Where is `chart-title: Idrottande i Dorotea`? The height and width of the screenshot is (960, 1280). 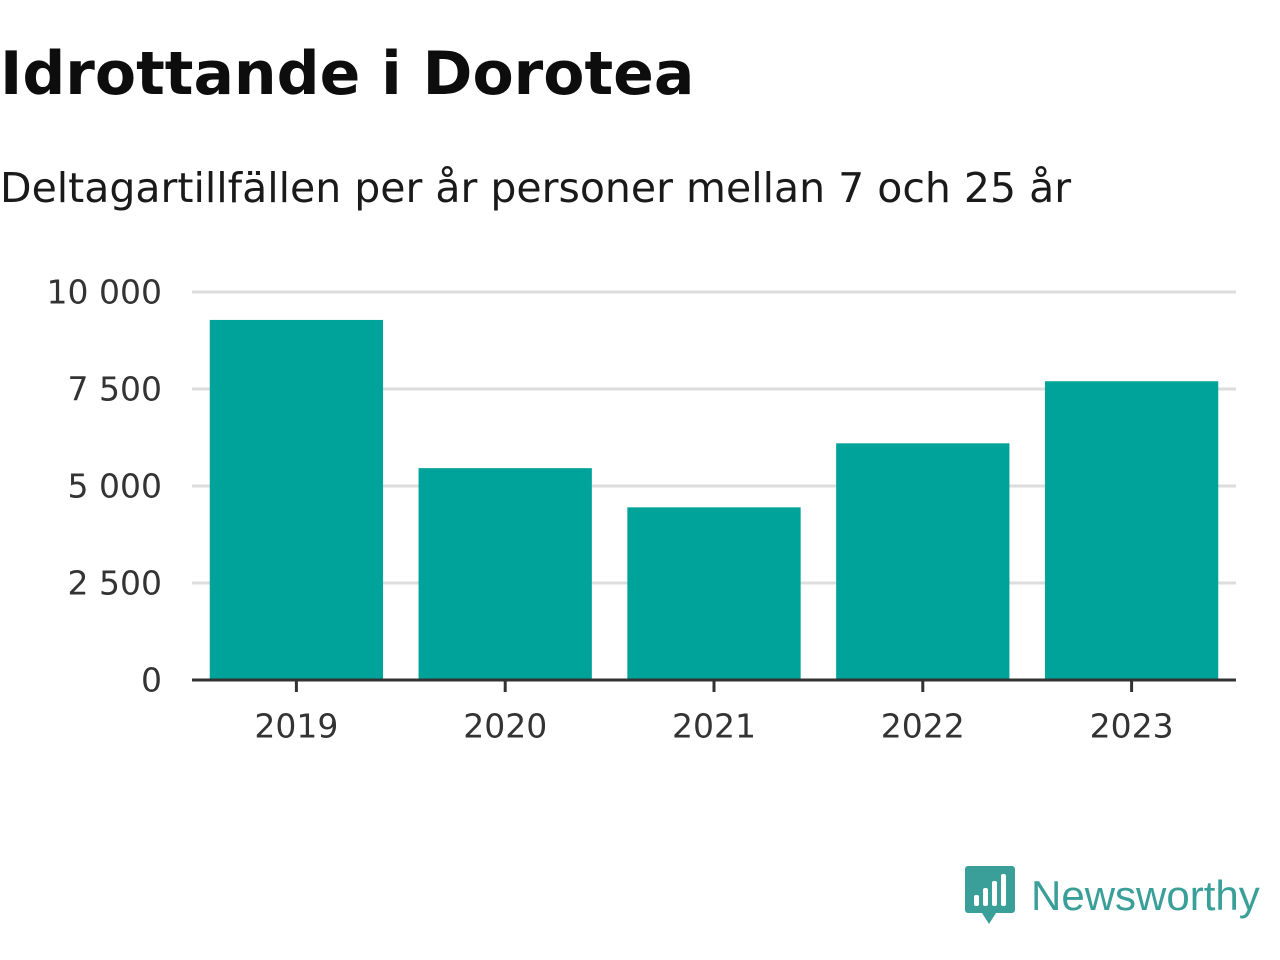 chart-title: Idrottande i Dorotea is located at coordinates (347, 74).